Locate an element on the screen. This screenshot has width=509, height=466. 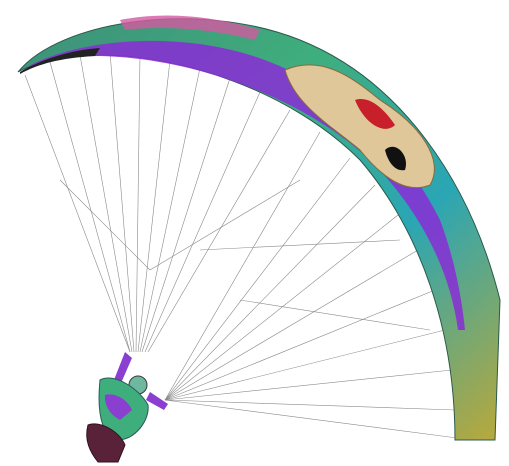
pilot-harness is located at coordinates (106, 443).